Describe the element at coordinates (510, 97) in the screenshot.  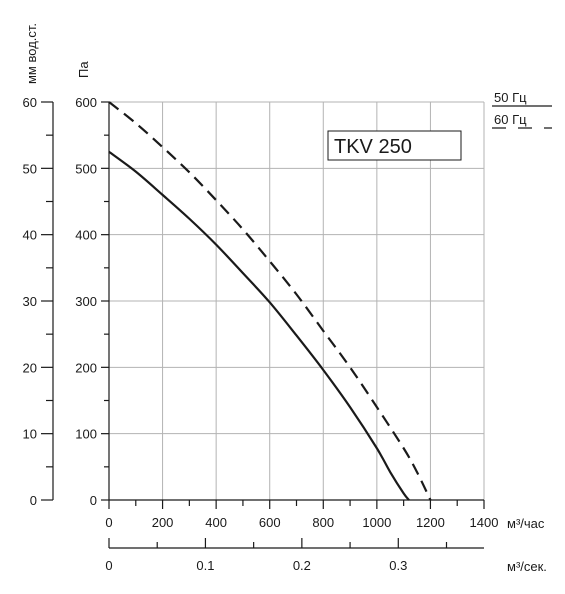
I see `legend-label-50hz: 50 Гц` at that location.